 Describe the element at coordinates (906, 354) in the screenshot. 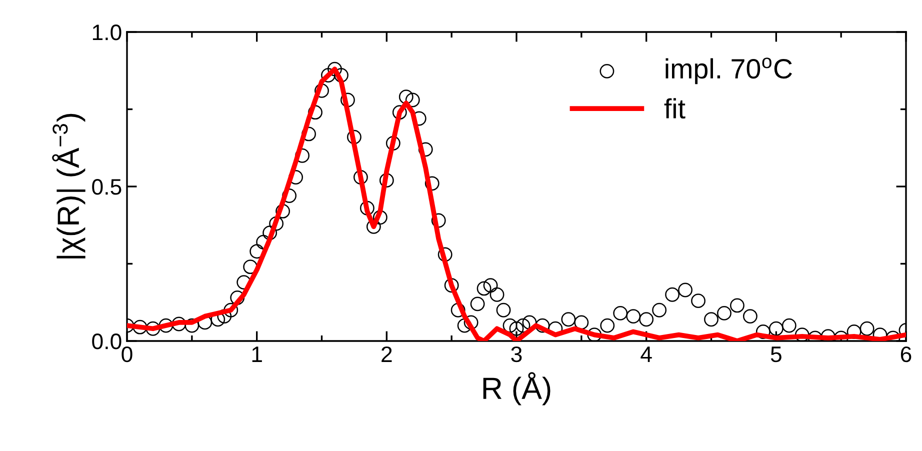

I see `x-tick-label: 6` at that location.